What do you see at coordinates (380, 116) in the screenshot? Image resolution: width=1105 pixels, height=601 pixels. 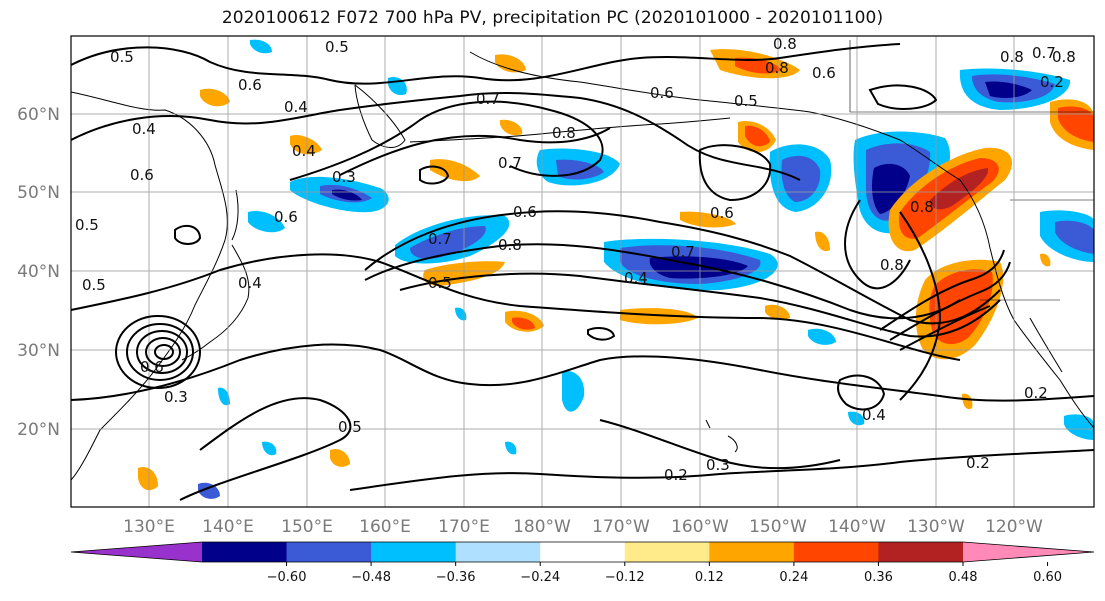 I see `coastline-kamchatka` at bounding box center [380, 116].